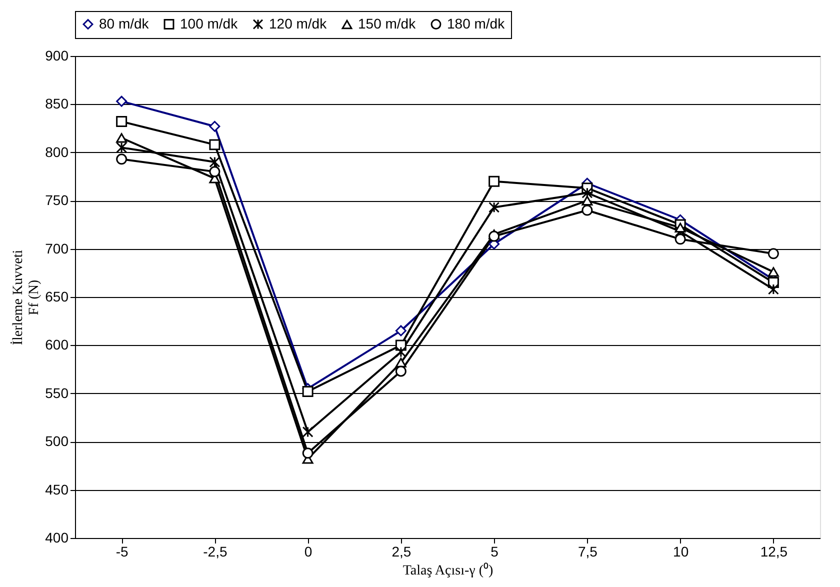  I want to click on legend-label: 100 m/dk, so click(209, 23).